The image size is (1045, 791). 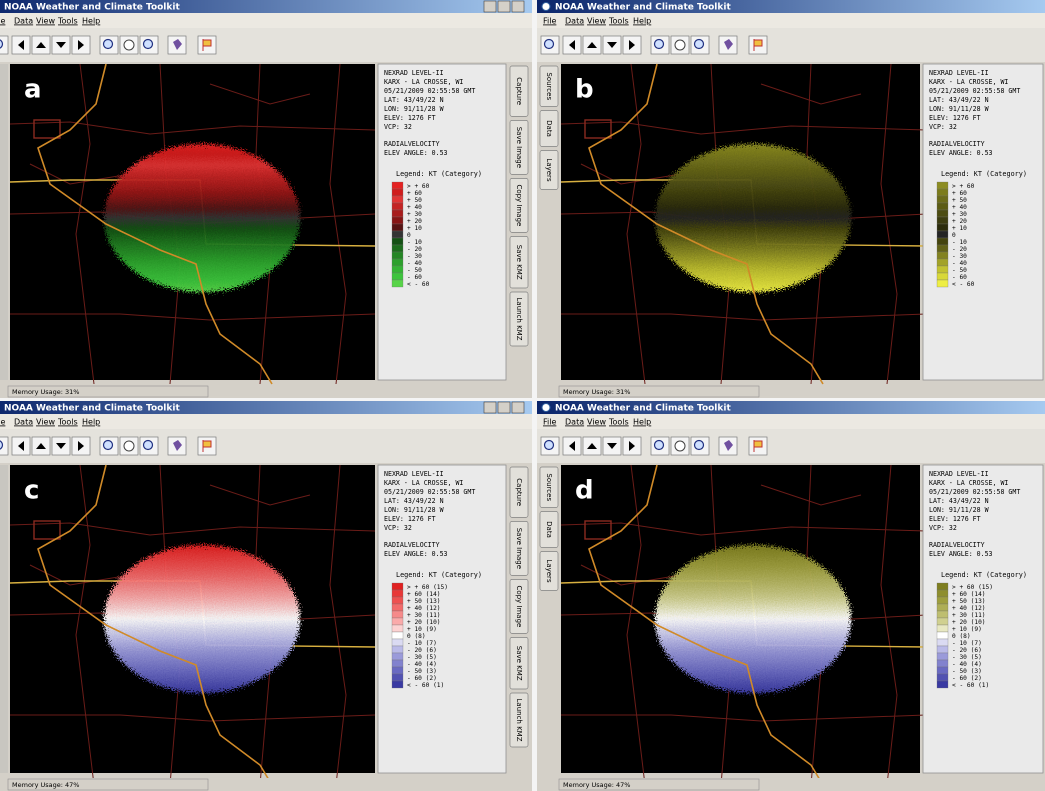 What do you see at coordinates (422, 671) in the screenshot?
I see `legend-label: - 50 (3)` at bounding box center [422, 671].